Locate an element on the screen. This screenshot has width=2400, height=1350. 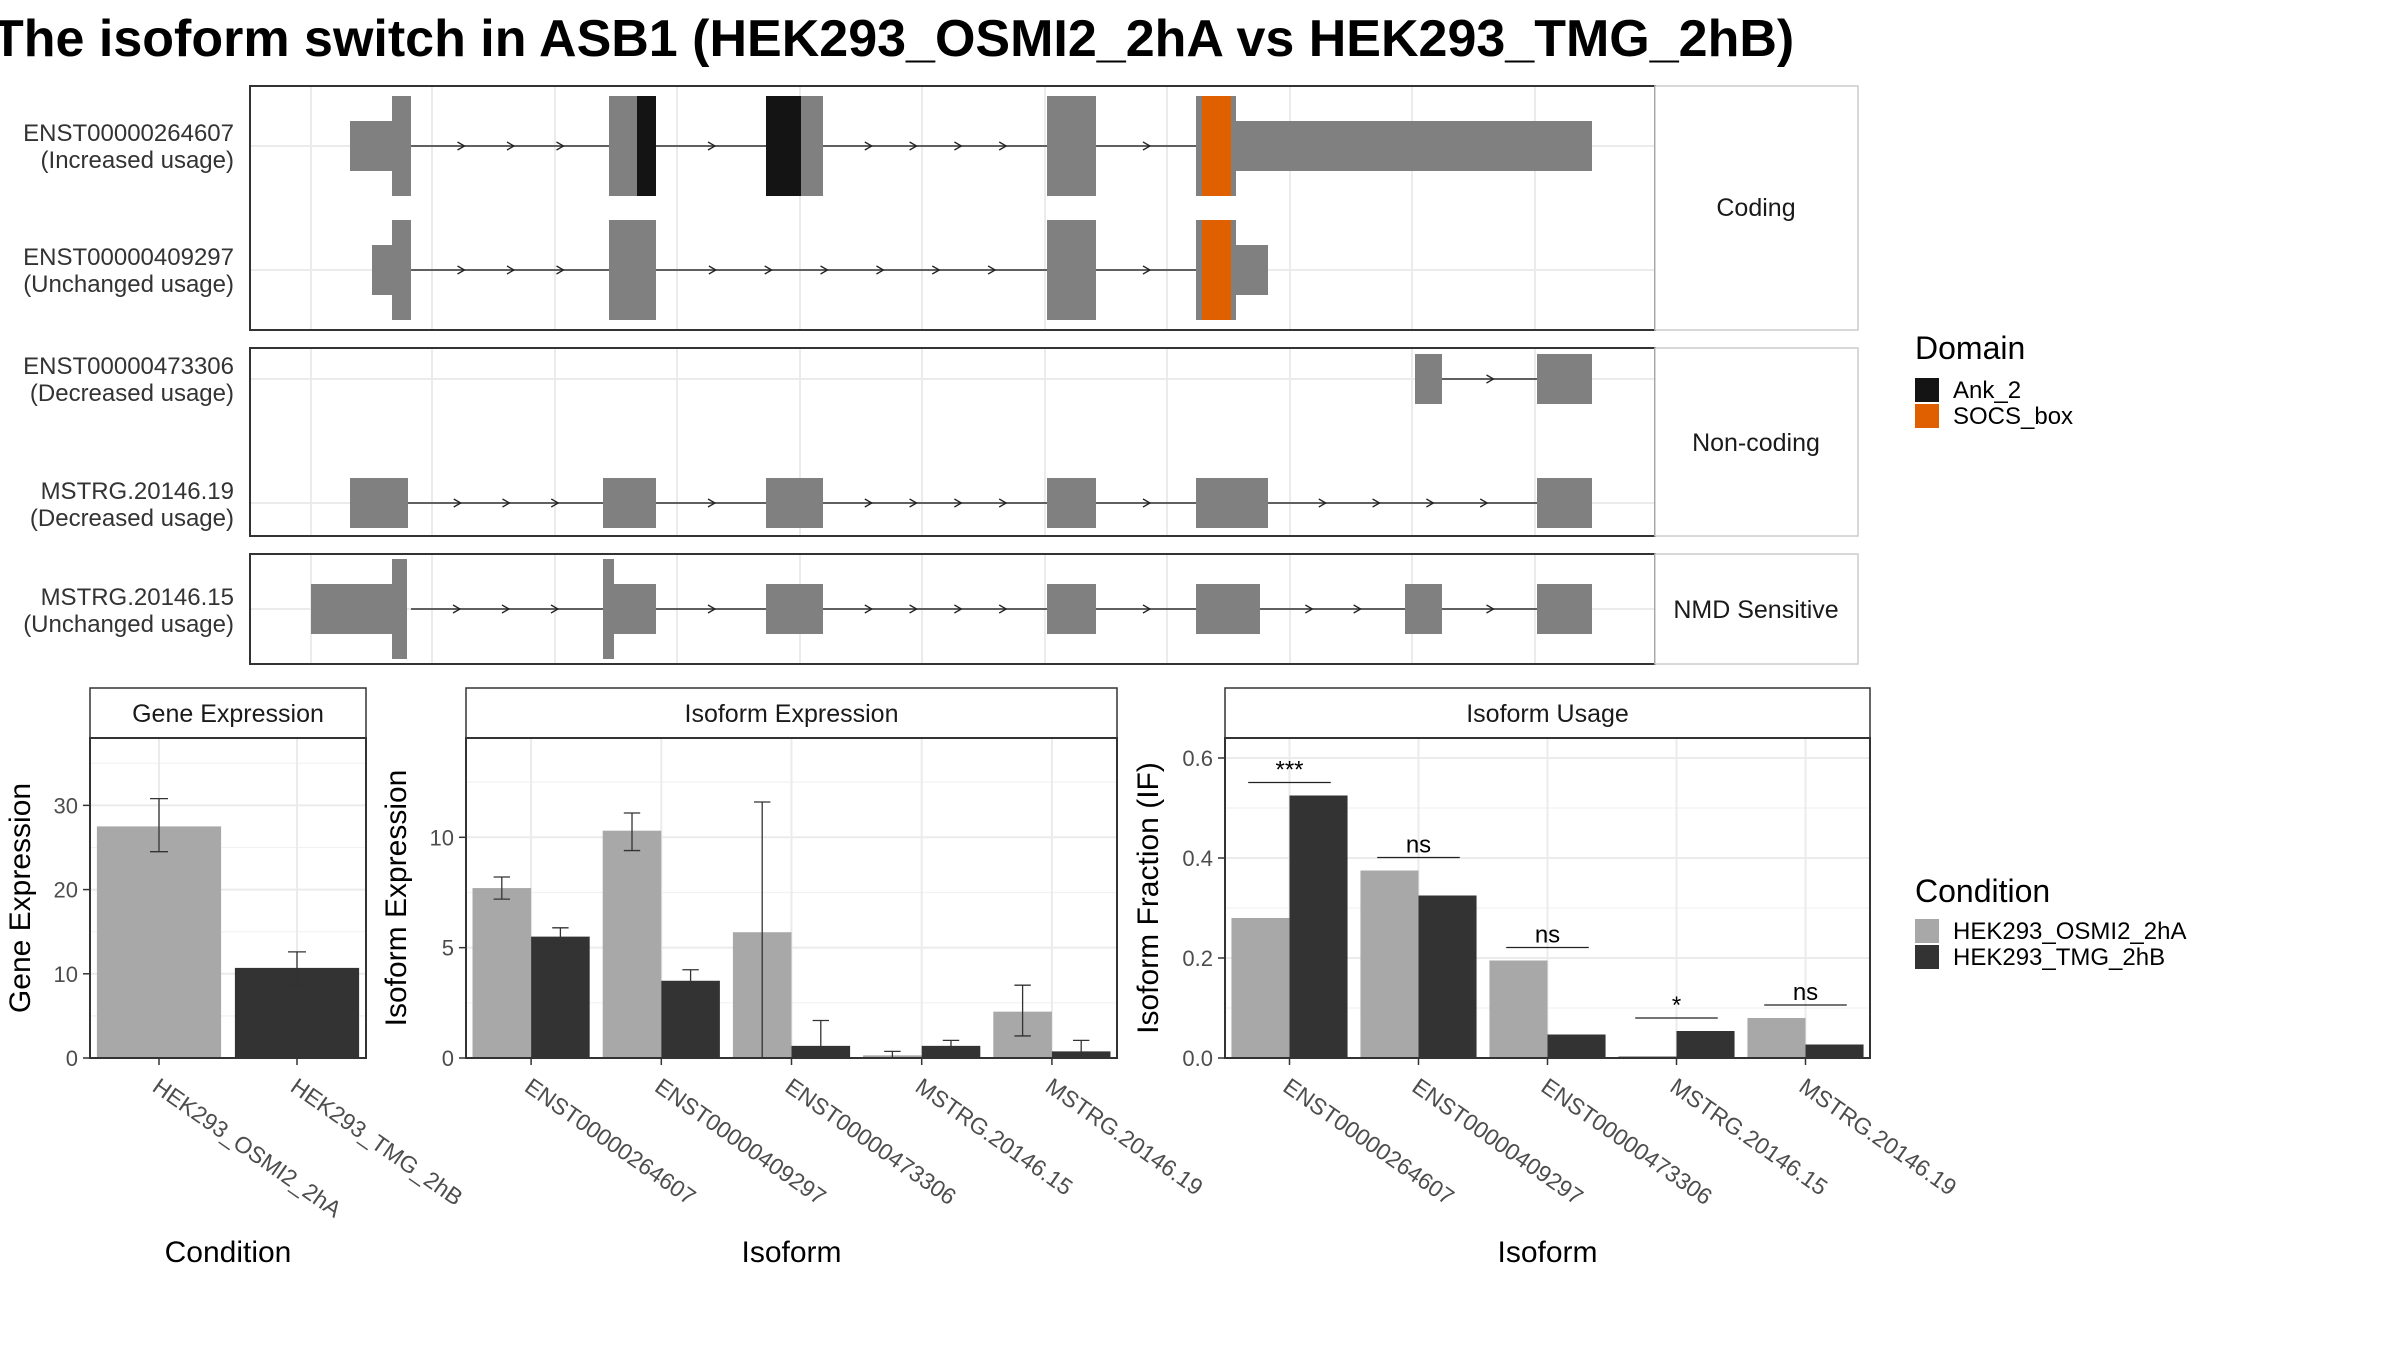
chart-title: Gene Expression is located at coordinates (228, 714).